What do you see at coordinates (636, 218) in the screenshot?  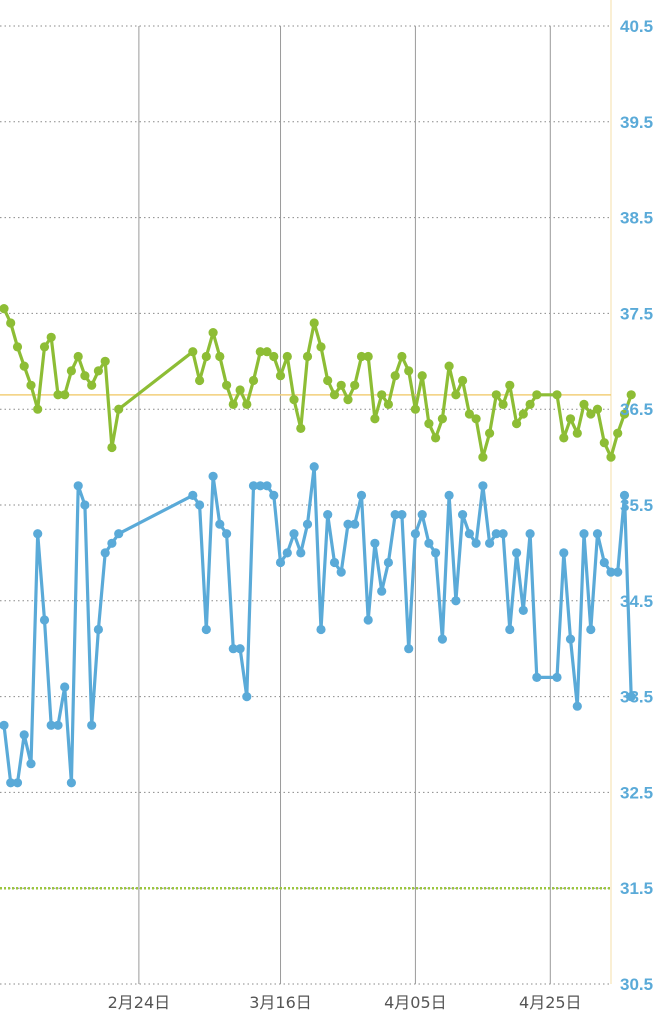 I see `y-tick-label: 38.5` at bounding box center [636, 218].